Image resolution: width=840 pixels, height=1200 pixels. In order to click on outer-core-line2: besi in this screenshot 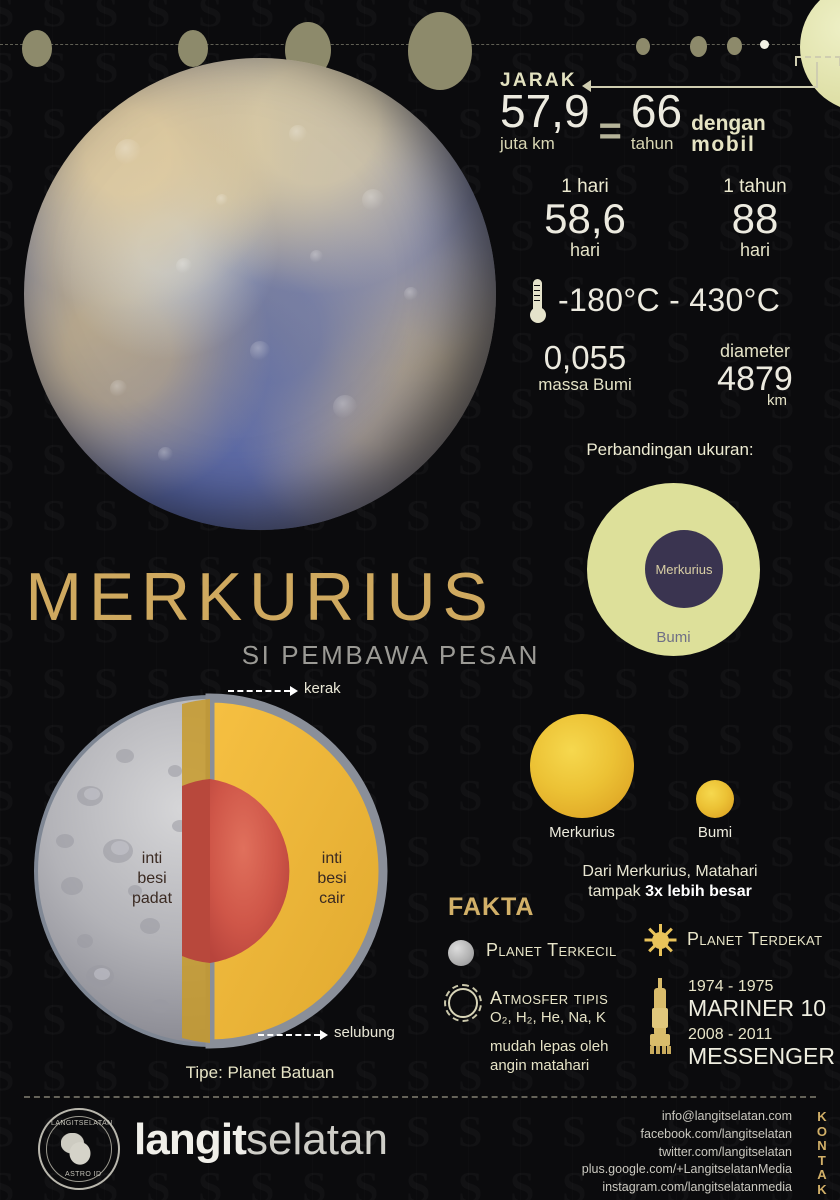, I will do `click(331, 878)`.